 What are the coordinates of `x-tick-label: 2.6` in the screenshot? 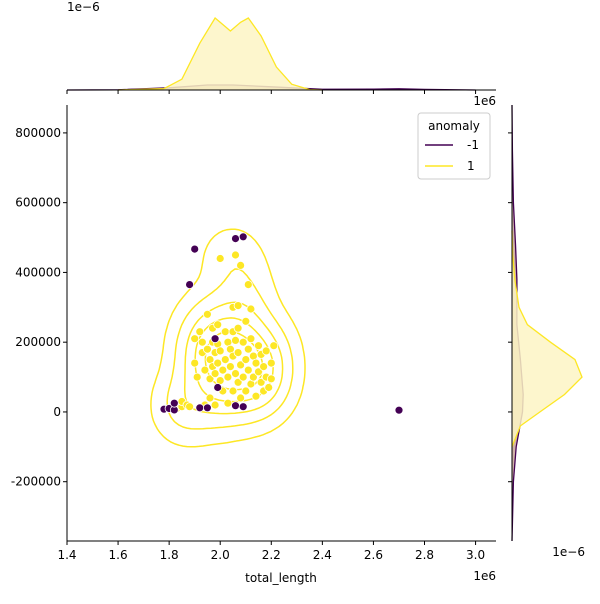 It's located at (373, 555).